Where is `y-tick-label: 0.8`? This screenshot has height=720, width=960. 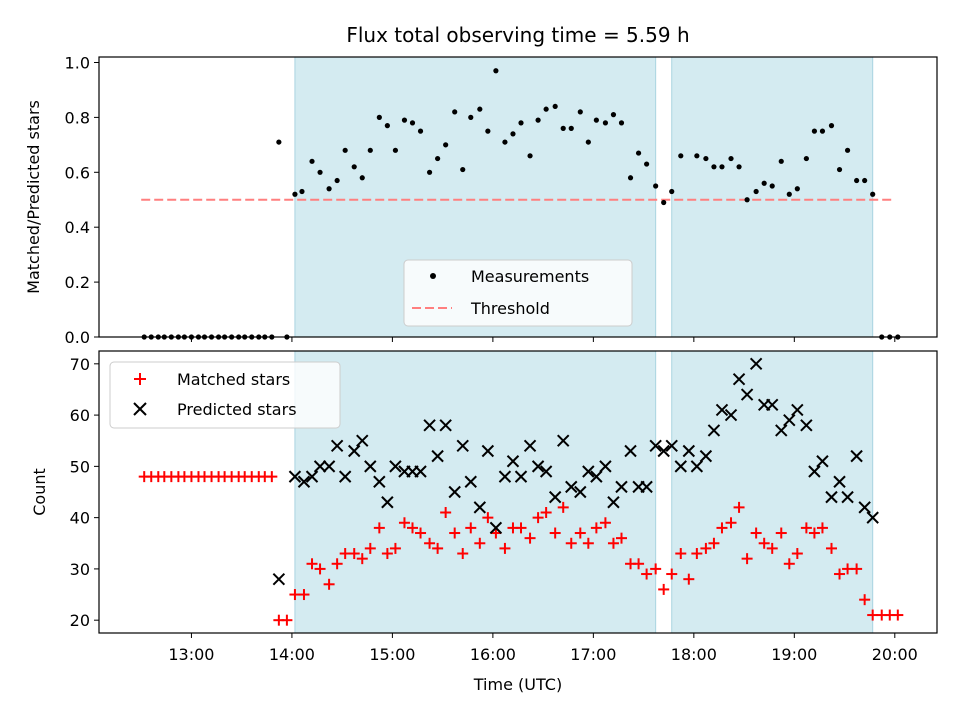 y-tick-label: 0.8 is located at coordinates (77, 117).